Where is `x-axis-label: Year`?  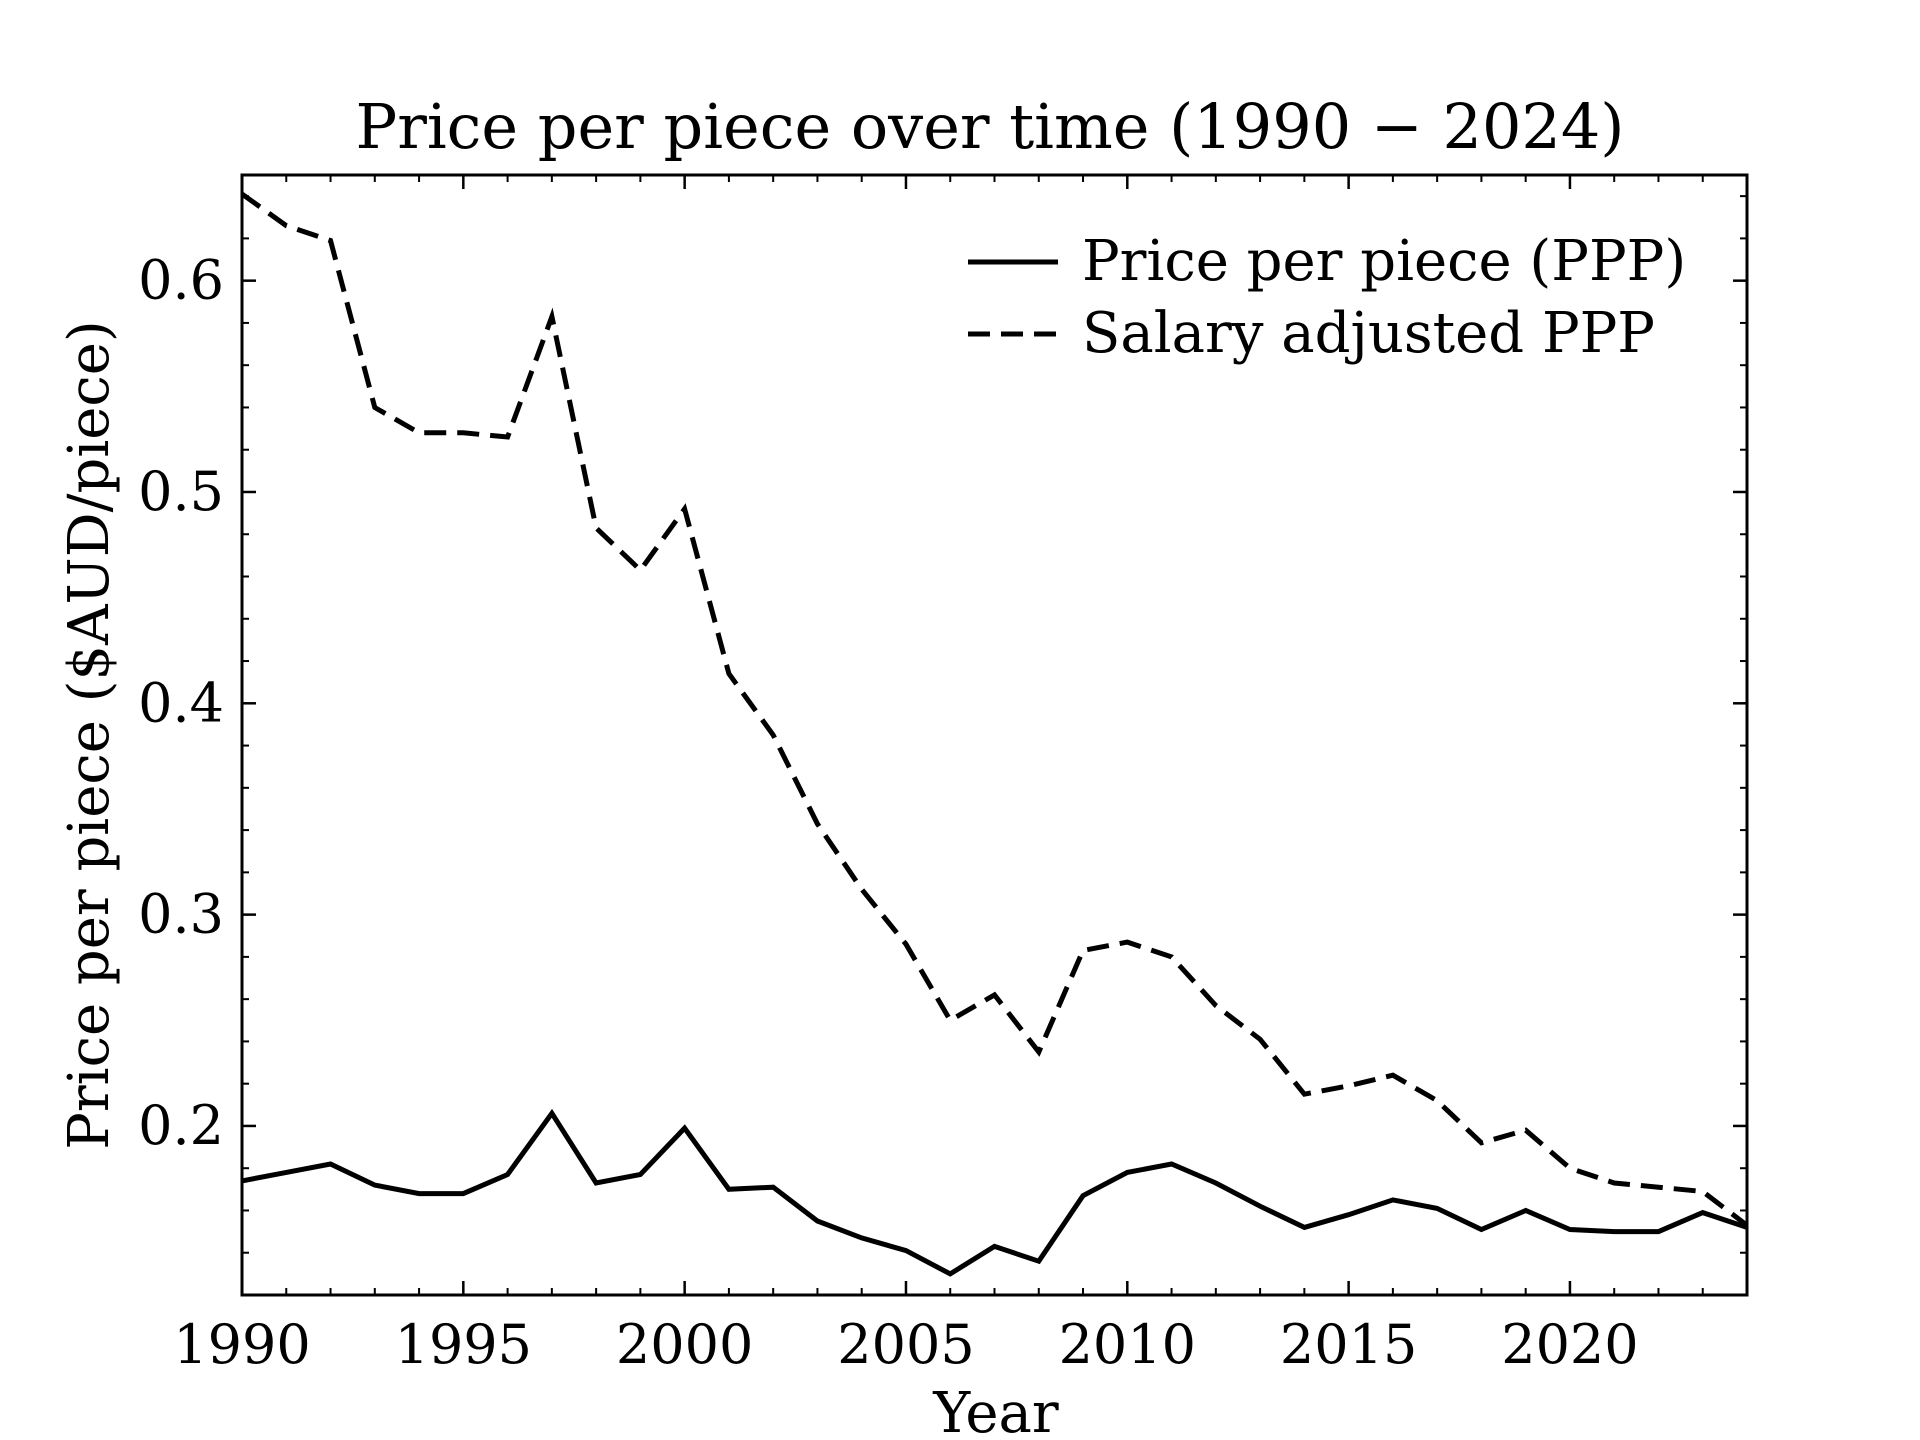 x-axis-label: Year is located at coordinates (995, 1410).